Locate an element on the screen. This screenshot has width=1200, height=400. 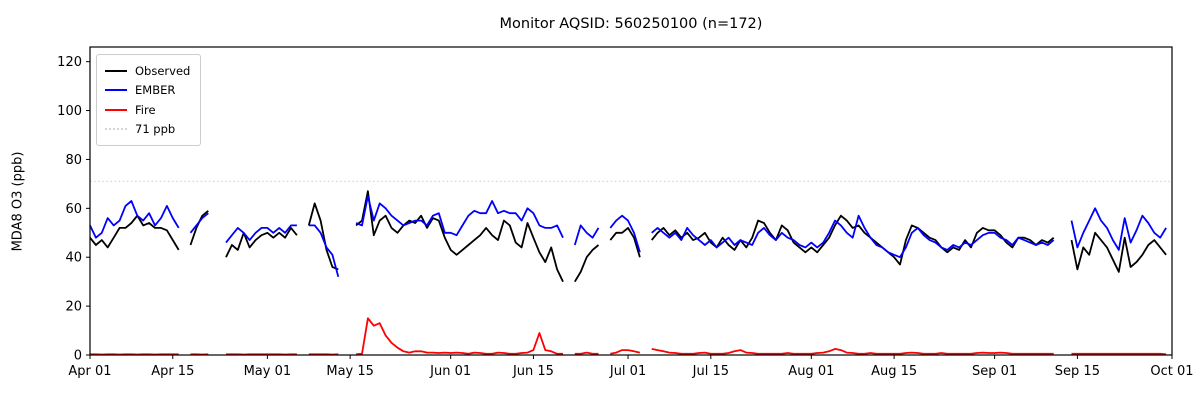
x-tick-label: Sep 15 is located at coordinates (1077, 371).